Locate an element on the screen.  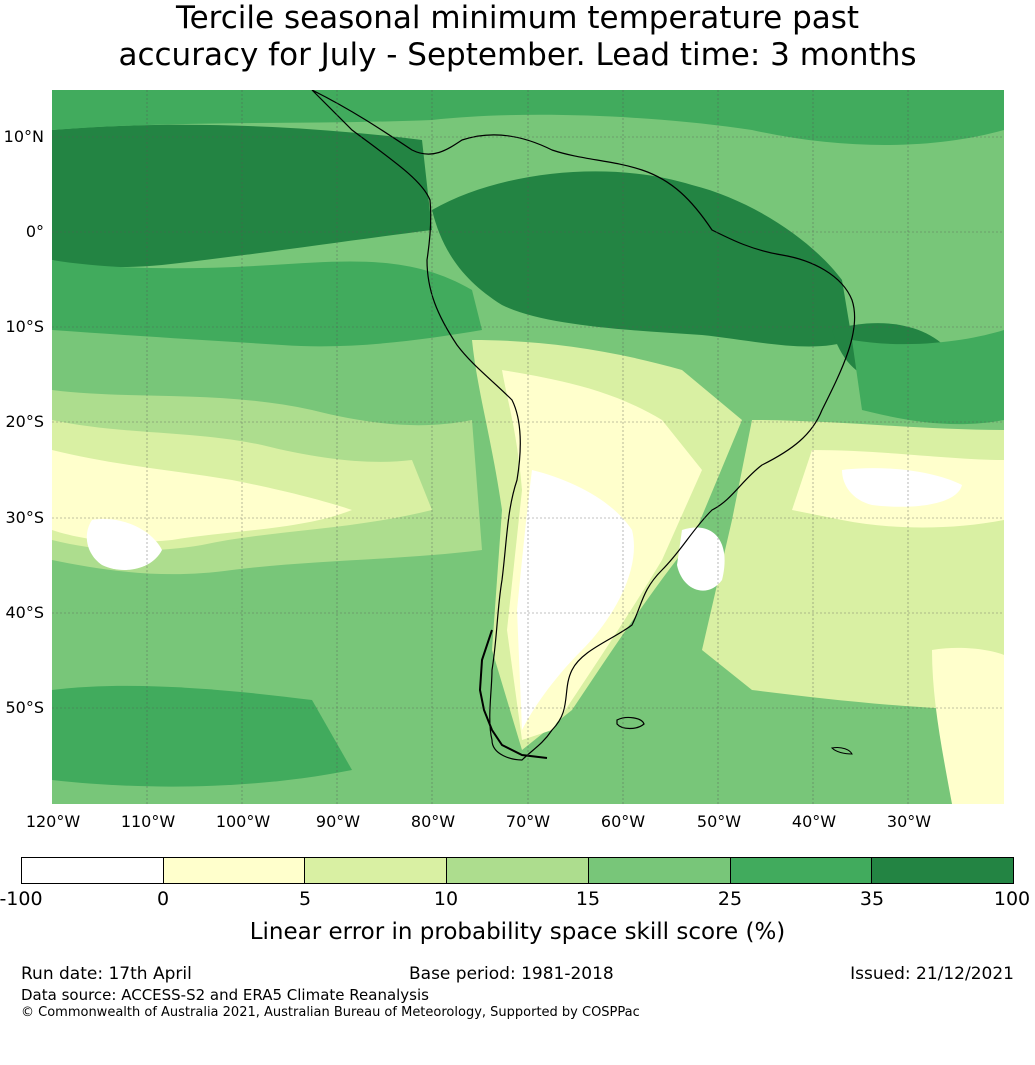
field-continent-white is located at coordinates (575, 600).